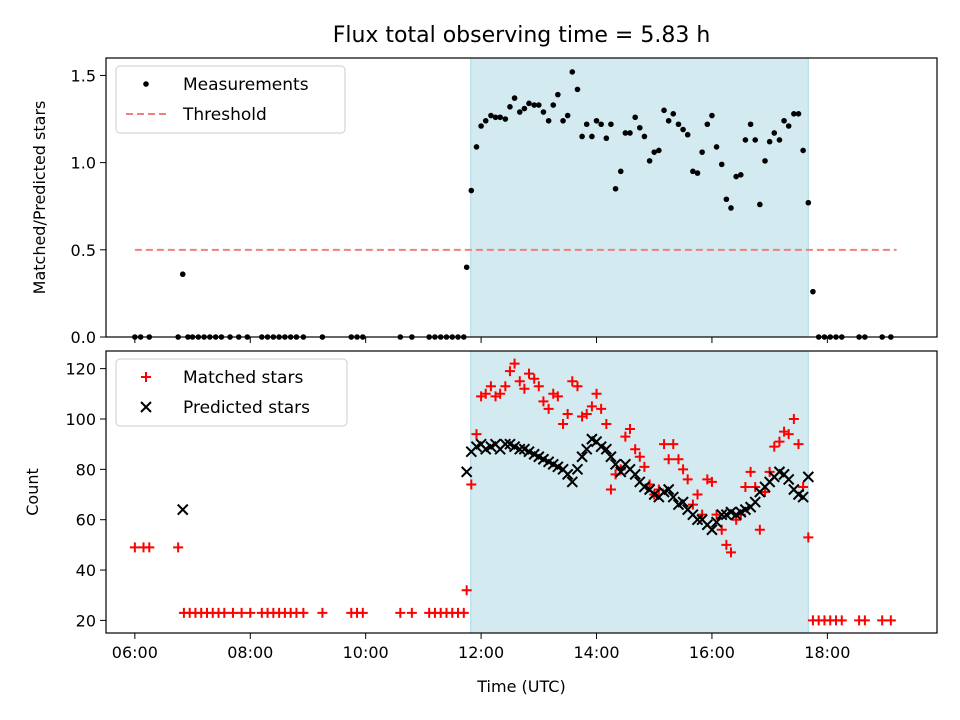 This screenshot has height=720, width=960. Describe the element at coordinates (522, 35) in the screenshot. I see `chart-title: Flux total observing time = 5.83 h` at that location.